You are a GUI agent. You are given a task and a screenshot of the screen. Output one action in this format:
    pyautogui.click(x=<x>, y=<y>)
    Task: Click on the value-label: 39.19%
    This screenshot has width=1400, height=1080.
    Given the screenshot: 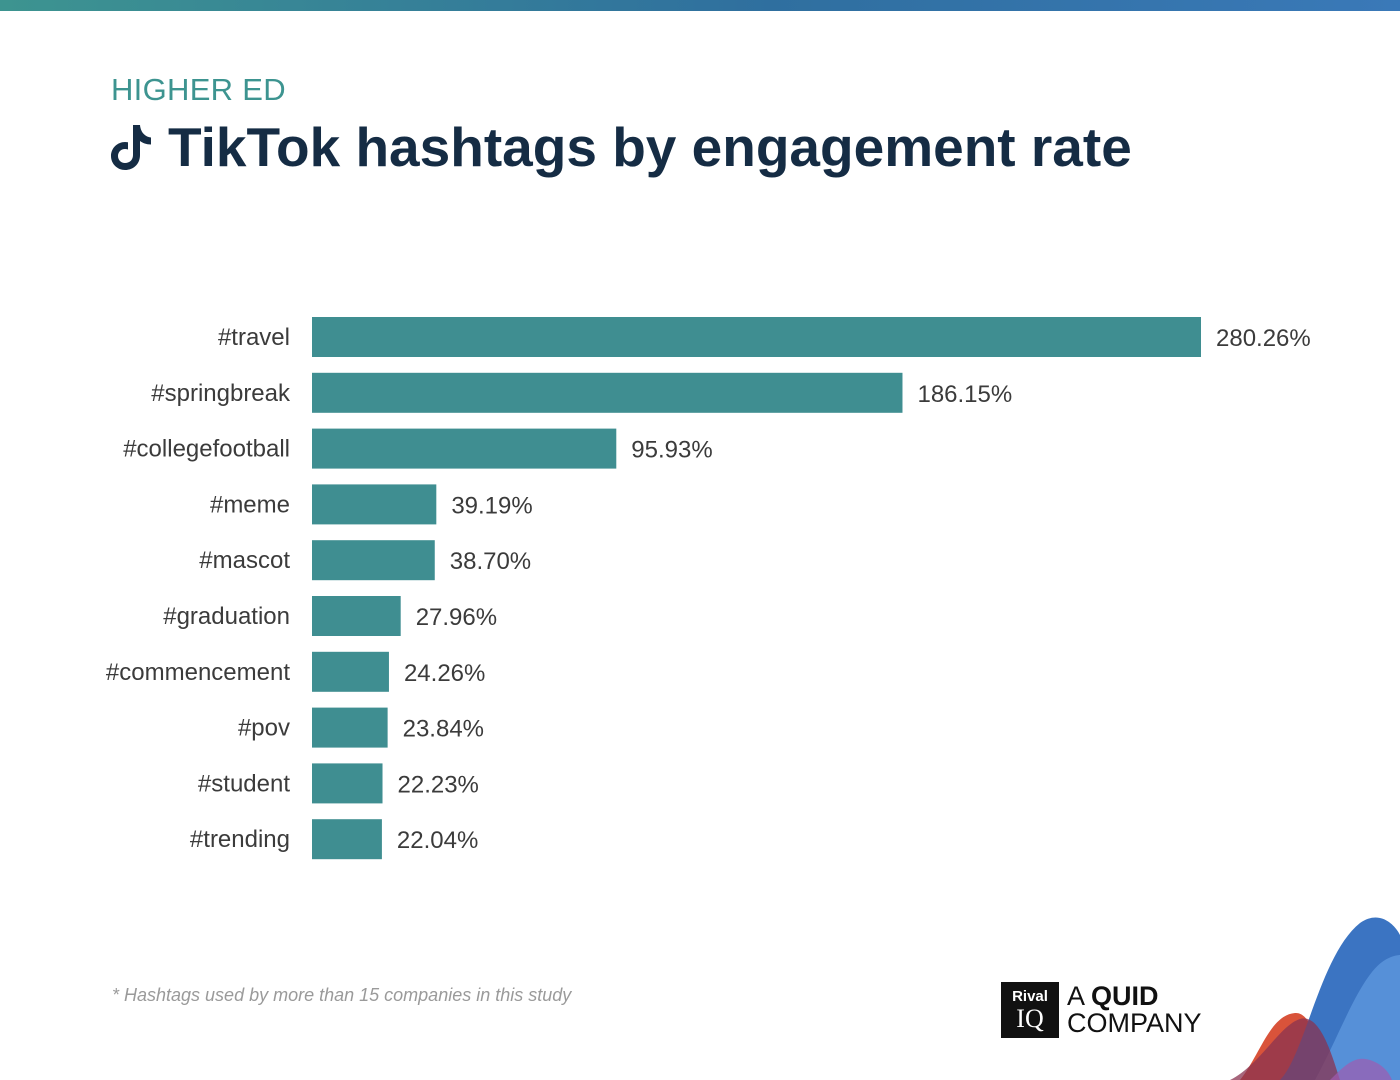 What is the action you would take?
    pyautogui.click(x=491, y=505)
    